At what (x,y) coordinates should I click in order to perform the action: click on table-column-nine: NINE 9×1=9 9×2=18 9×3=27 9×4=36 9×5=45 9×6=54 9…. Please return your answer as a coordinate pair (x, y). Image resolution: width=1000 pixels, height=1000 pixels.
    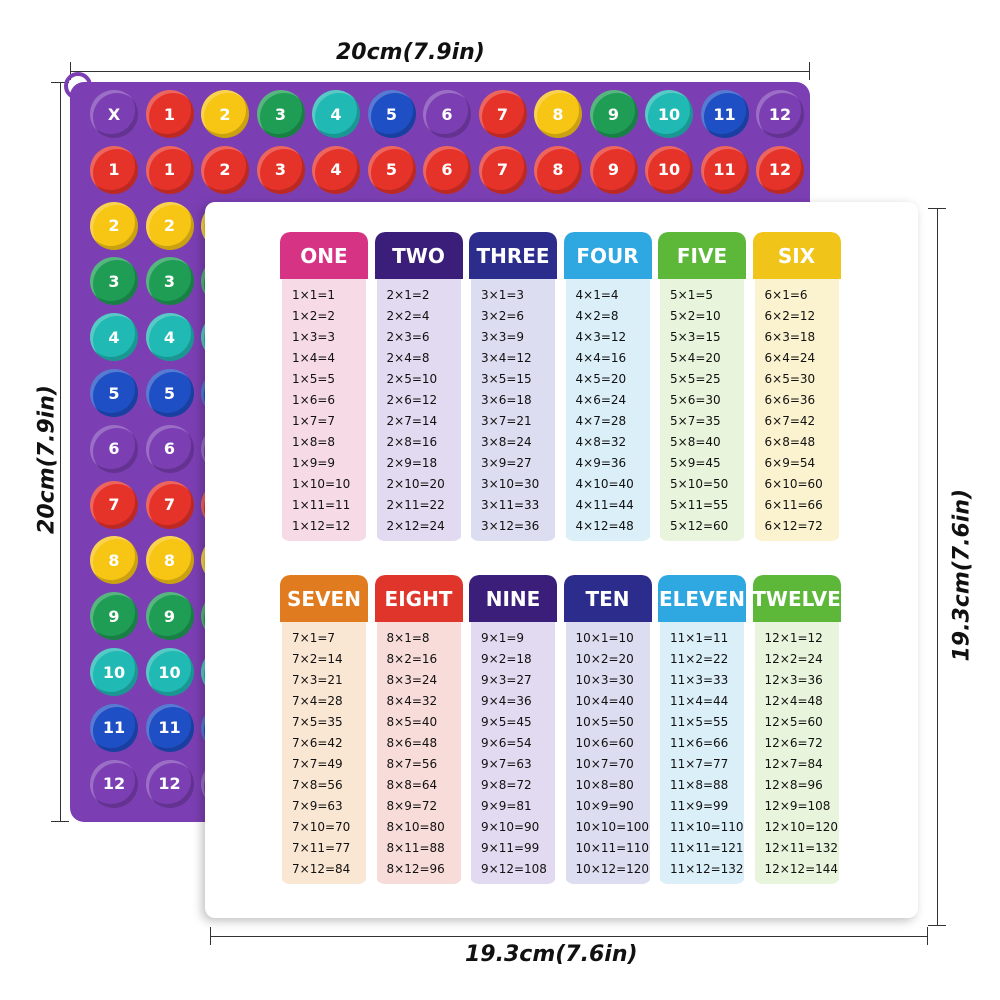
    Looking at the image, I should click on (513, 729).